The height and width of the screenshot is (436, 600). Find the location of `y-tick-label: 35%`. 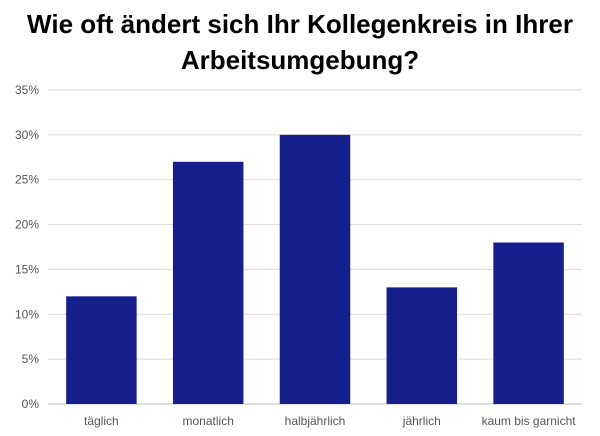

y-tick-label: 35% is located at coordinates (27, 90).